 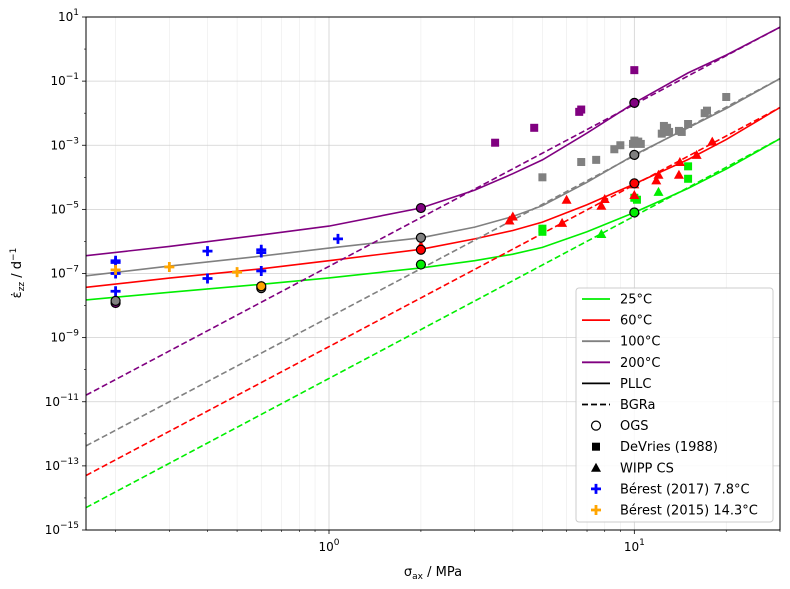 I want to click on legend-label: 60°C, so click(x=636, y=321).